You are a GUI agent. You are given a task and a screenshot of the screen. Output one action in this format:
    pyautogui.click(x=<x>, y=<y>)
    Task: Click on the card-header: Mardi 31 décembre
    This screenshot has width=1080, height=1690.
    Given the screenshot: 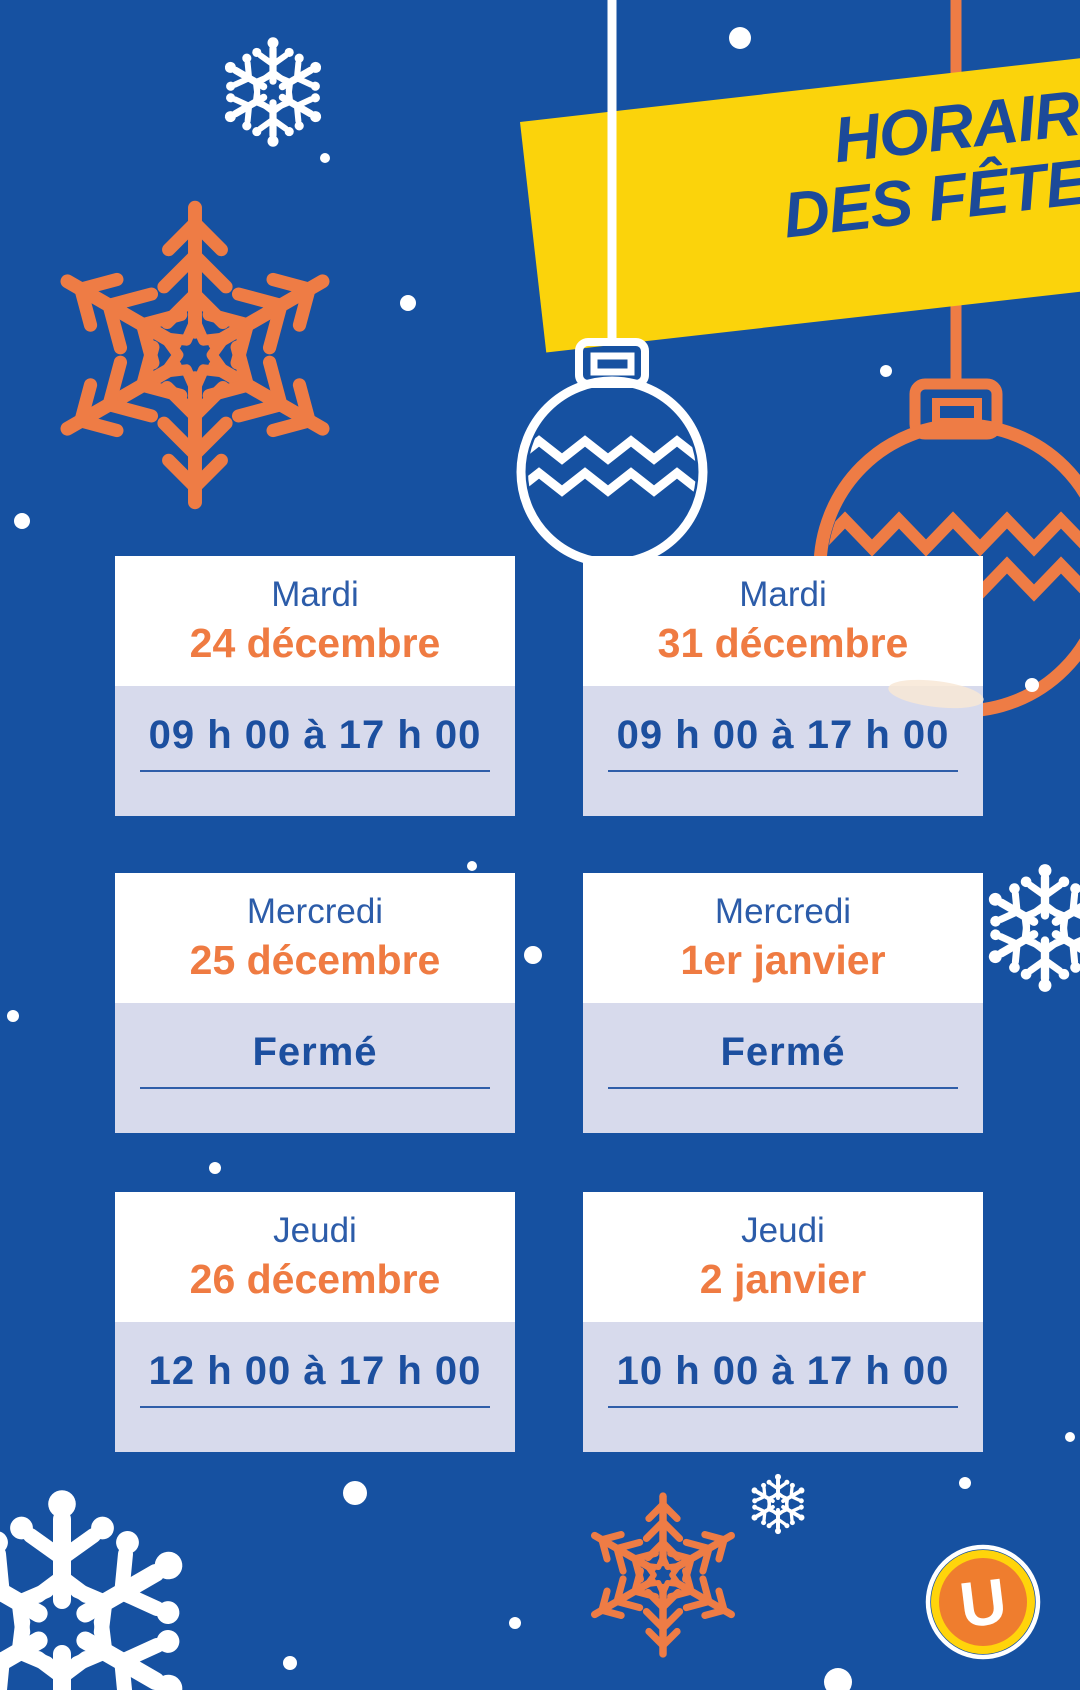 What is the action you would take?
    pyautogui.click(x=783, y=621)
    